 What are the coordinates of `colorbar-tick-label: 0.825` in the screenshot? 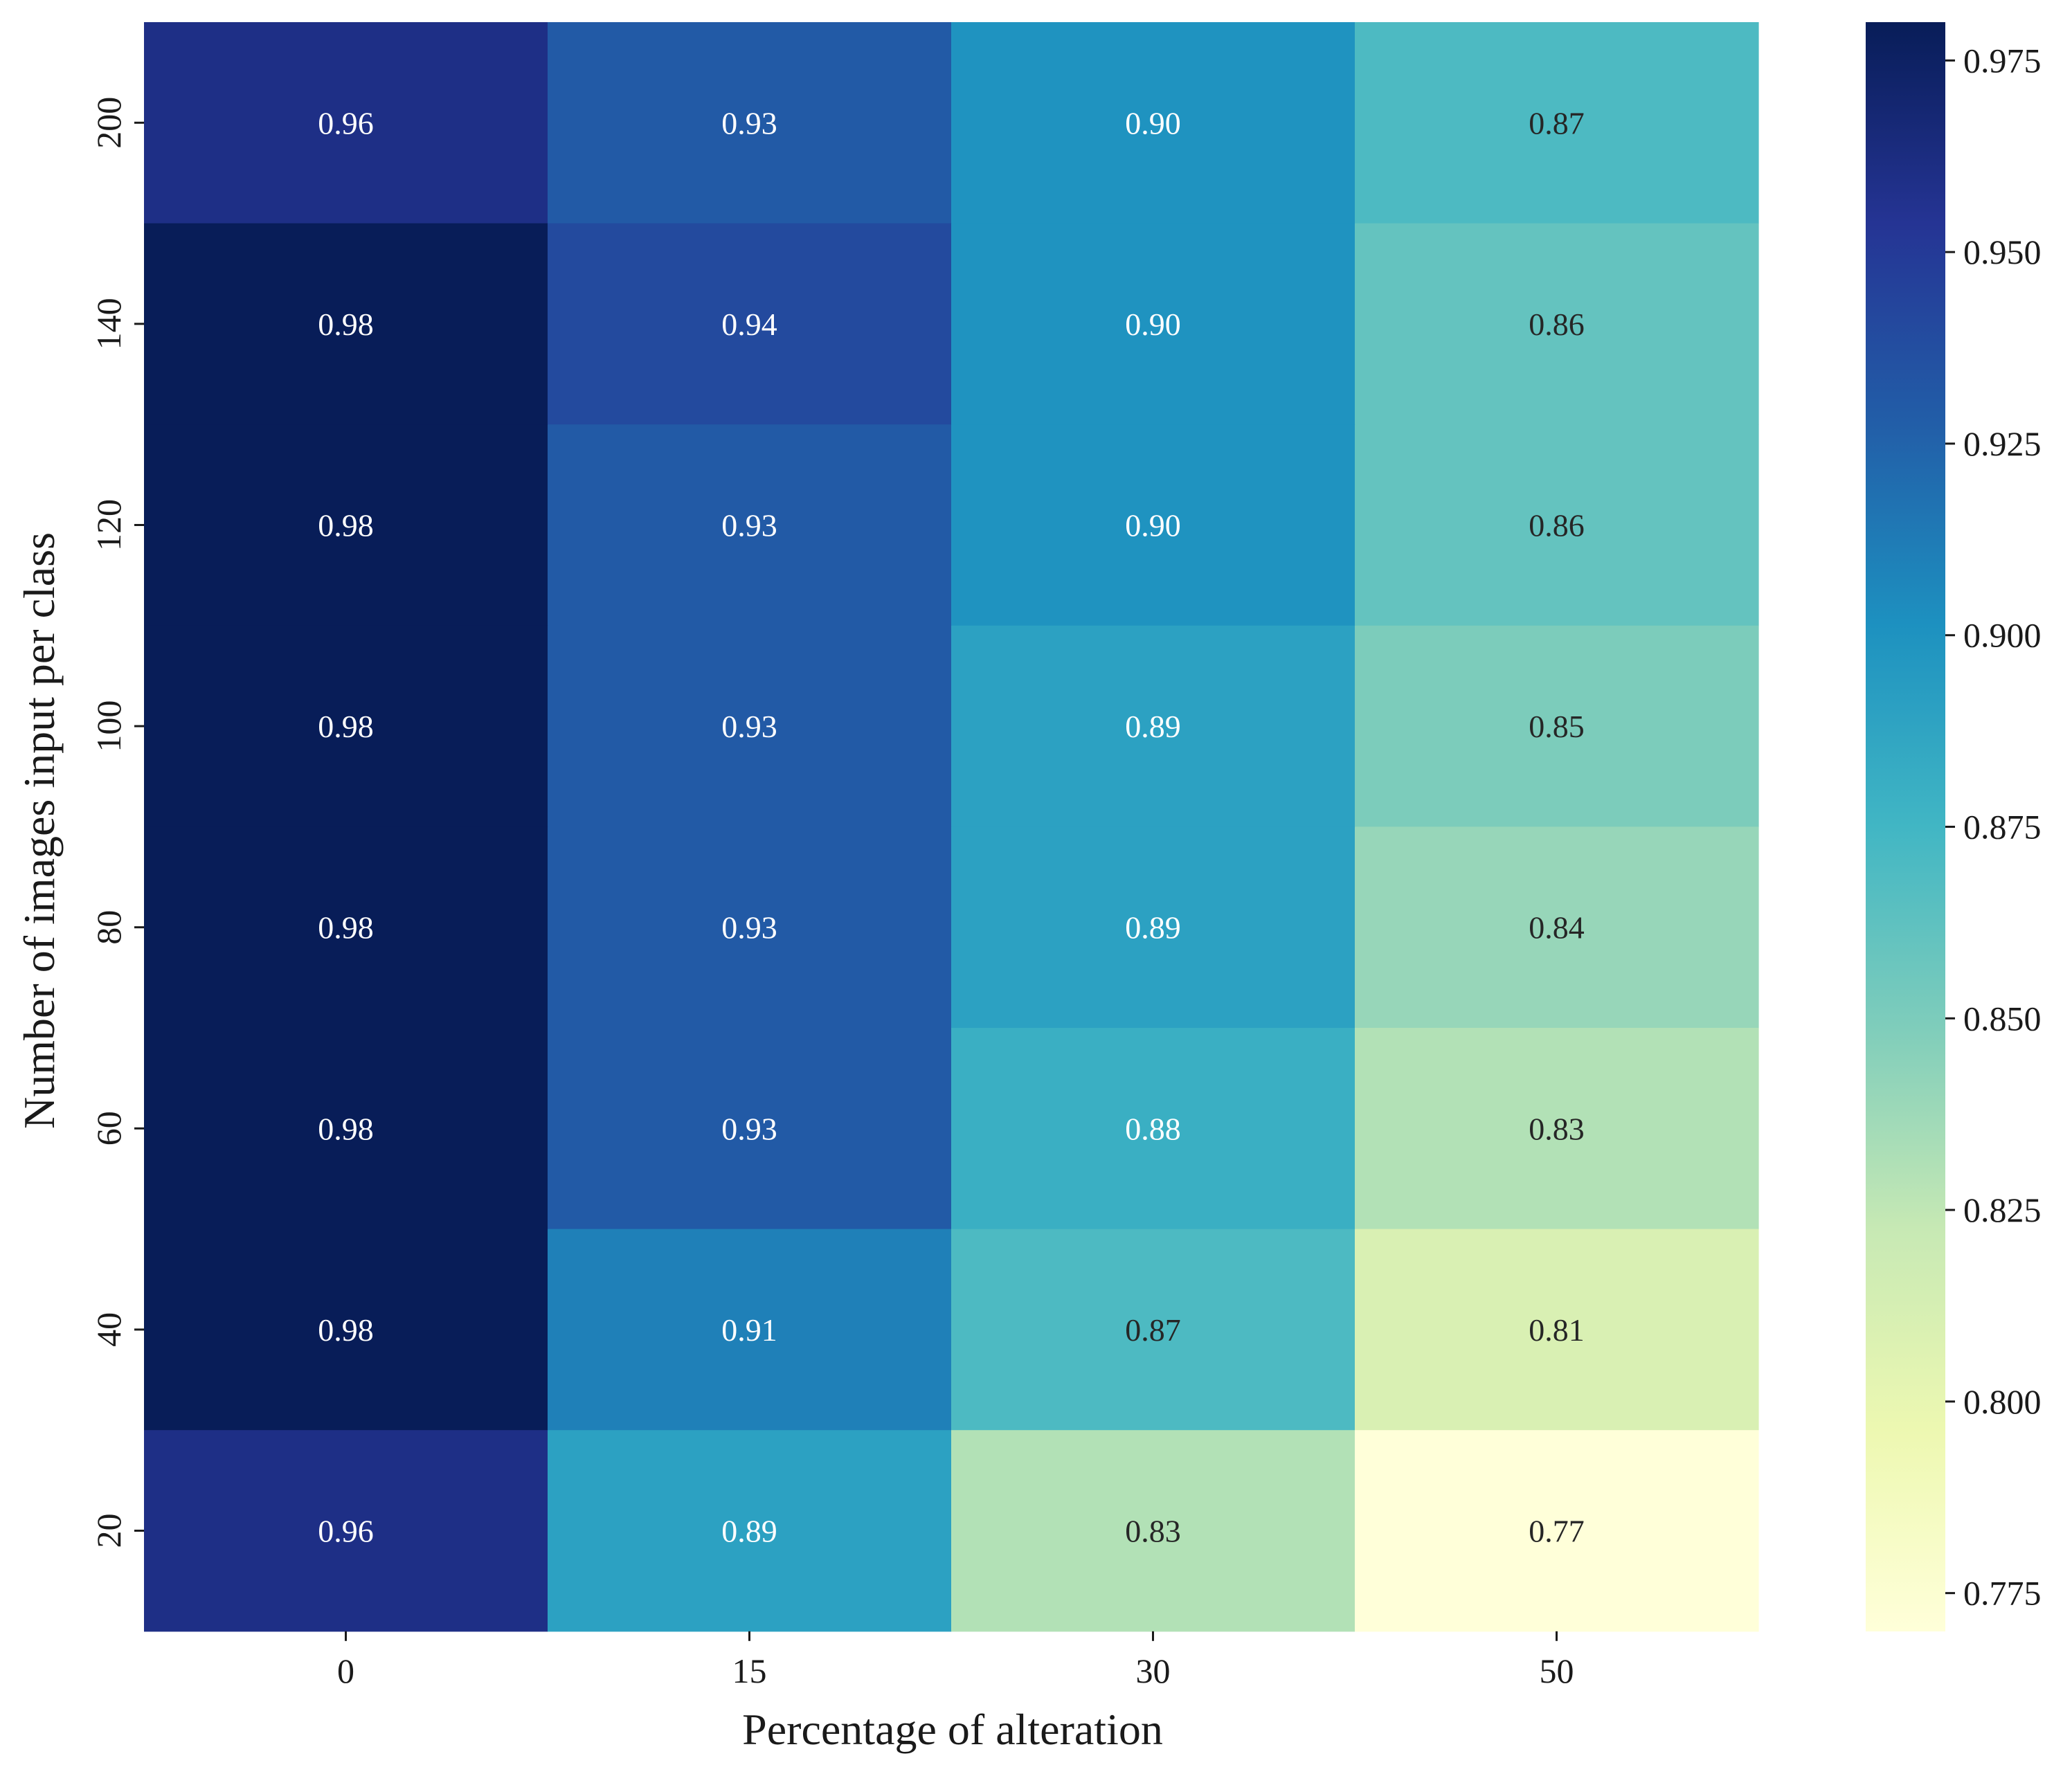 It's located at (2002, 1210).